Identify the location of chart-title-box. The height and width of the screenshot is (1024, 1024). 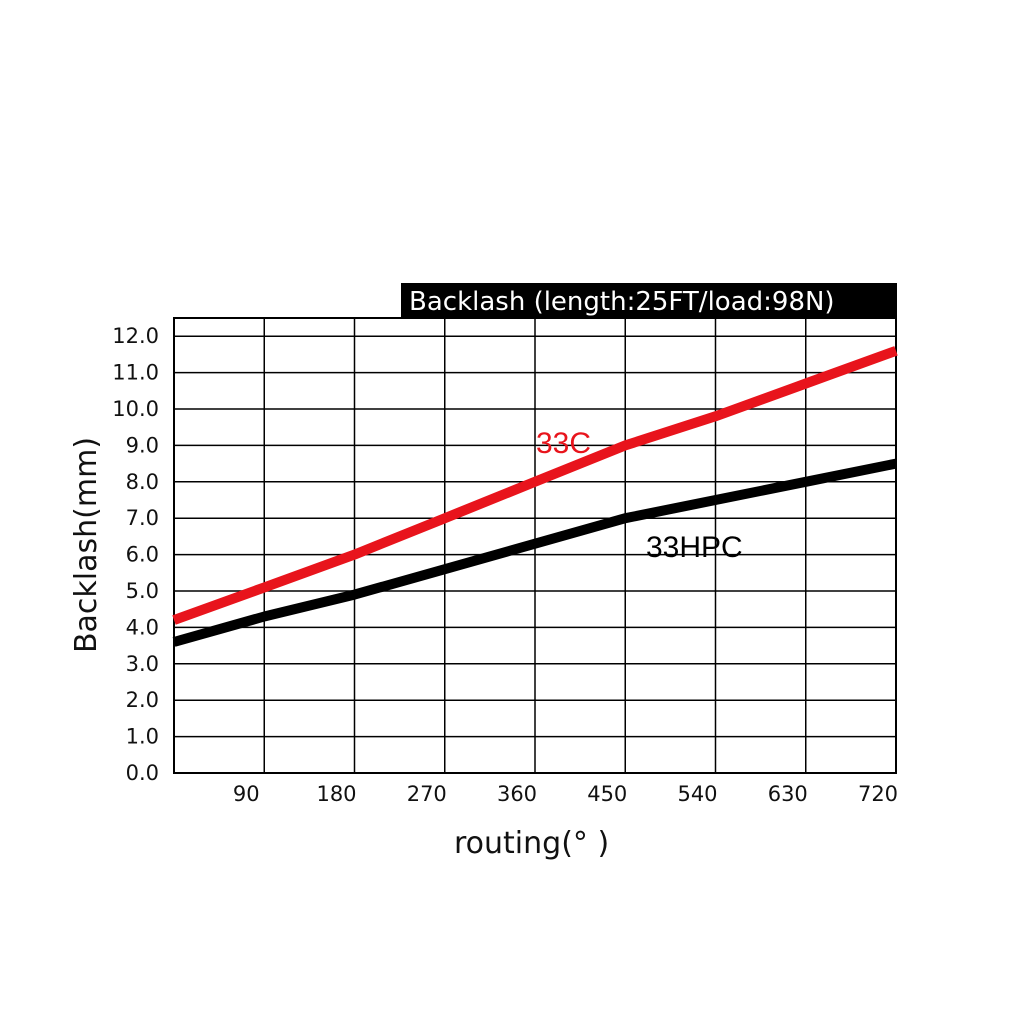
(649, 301).